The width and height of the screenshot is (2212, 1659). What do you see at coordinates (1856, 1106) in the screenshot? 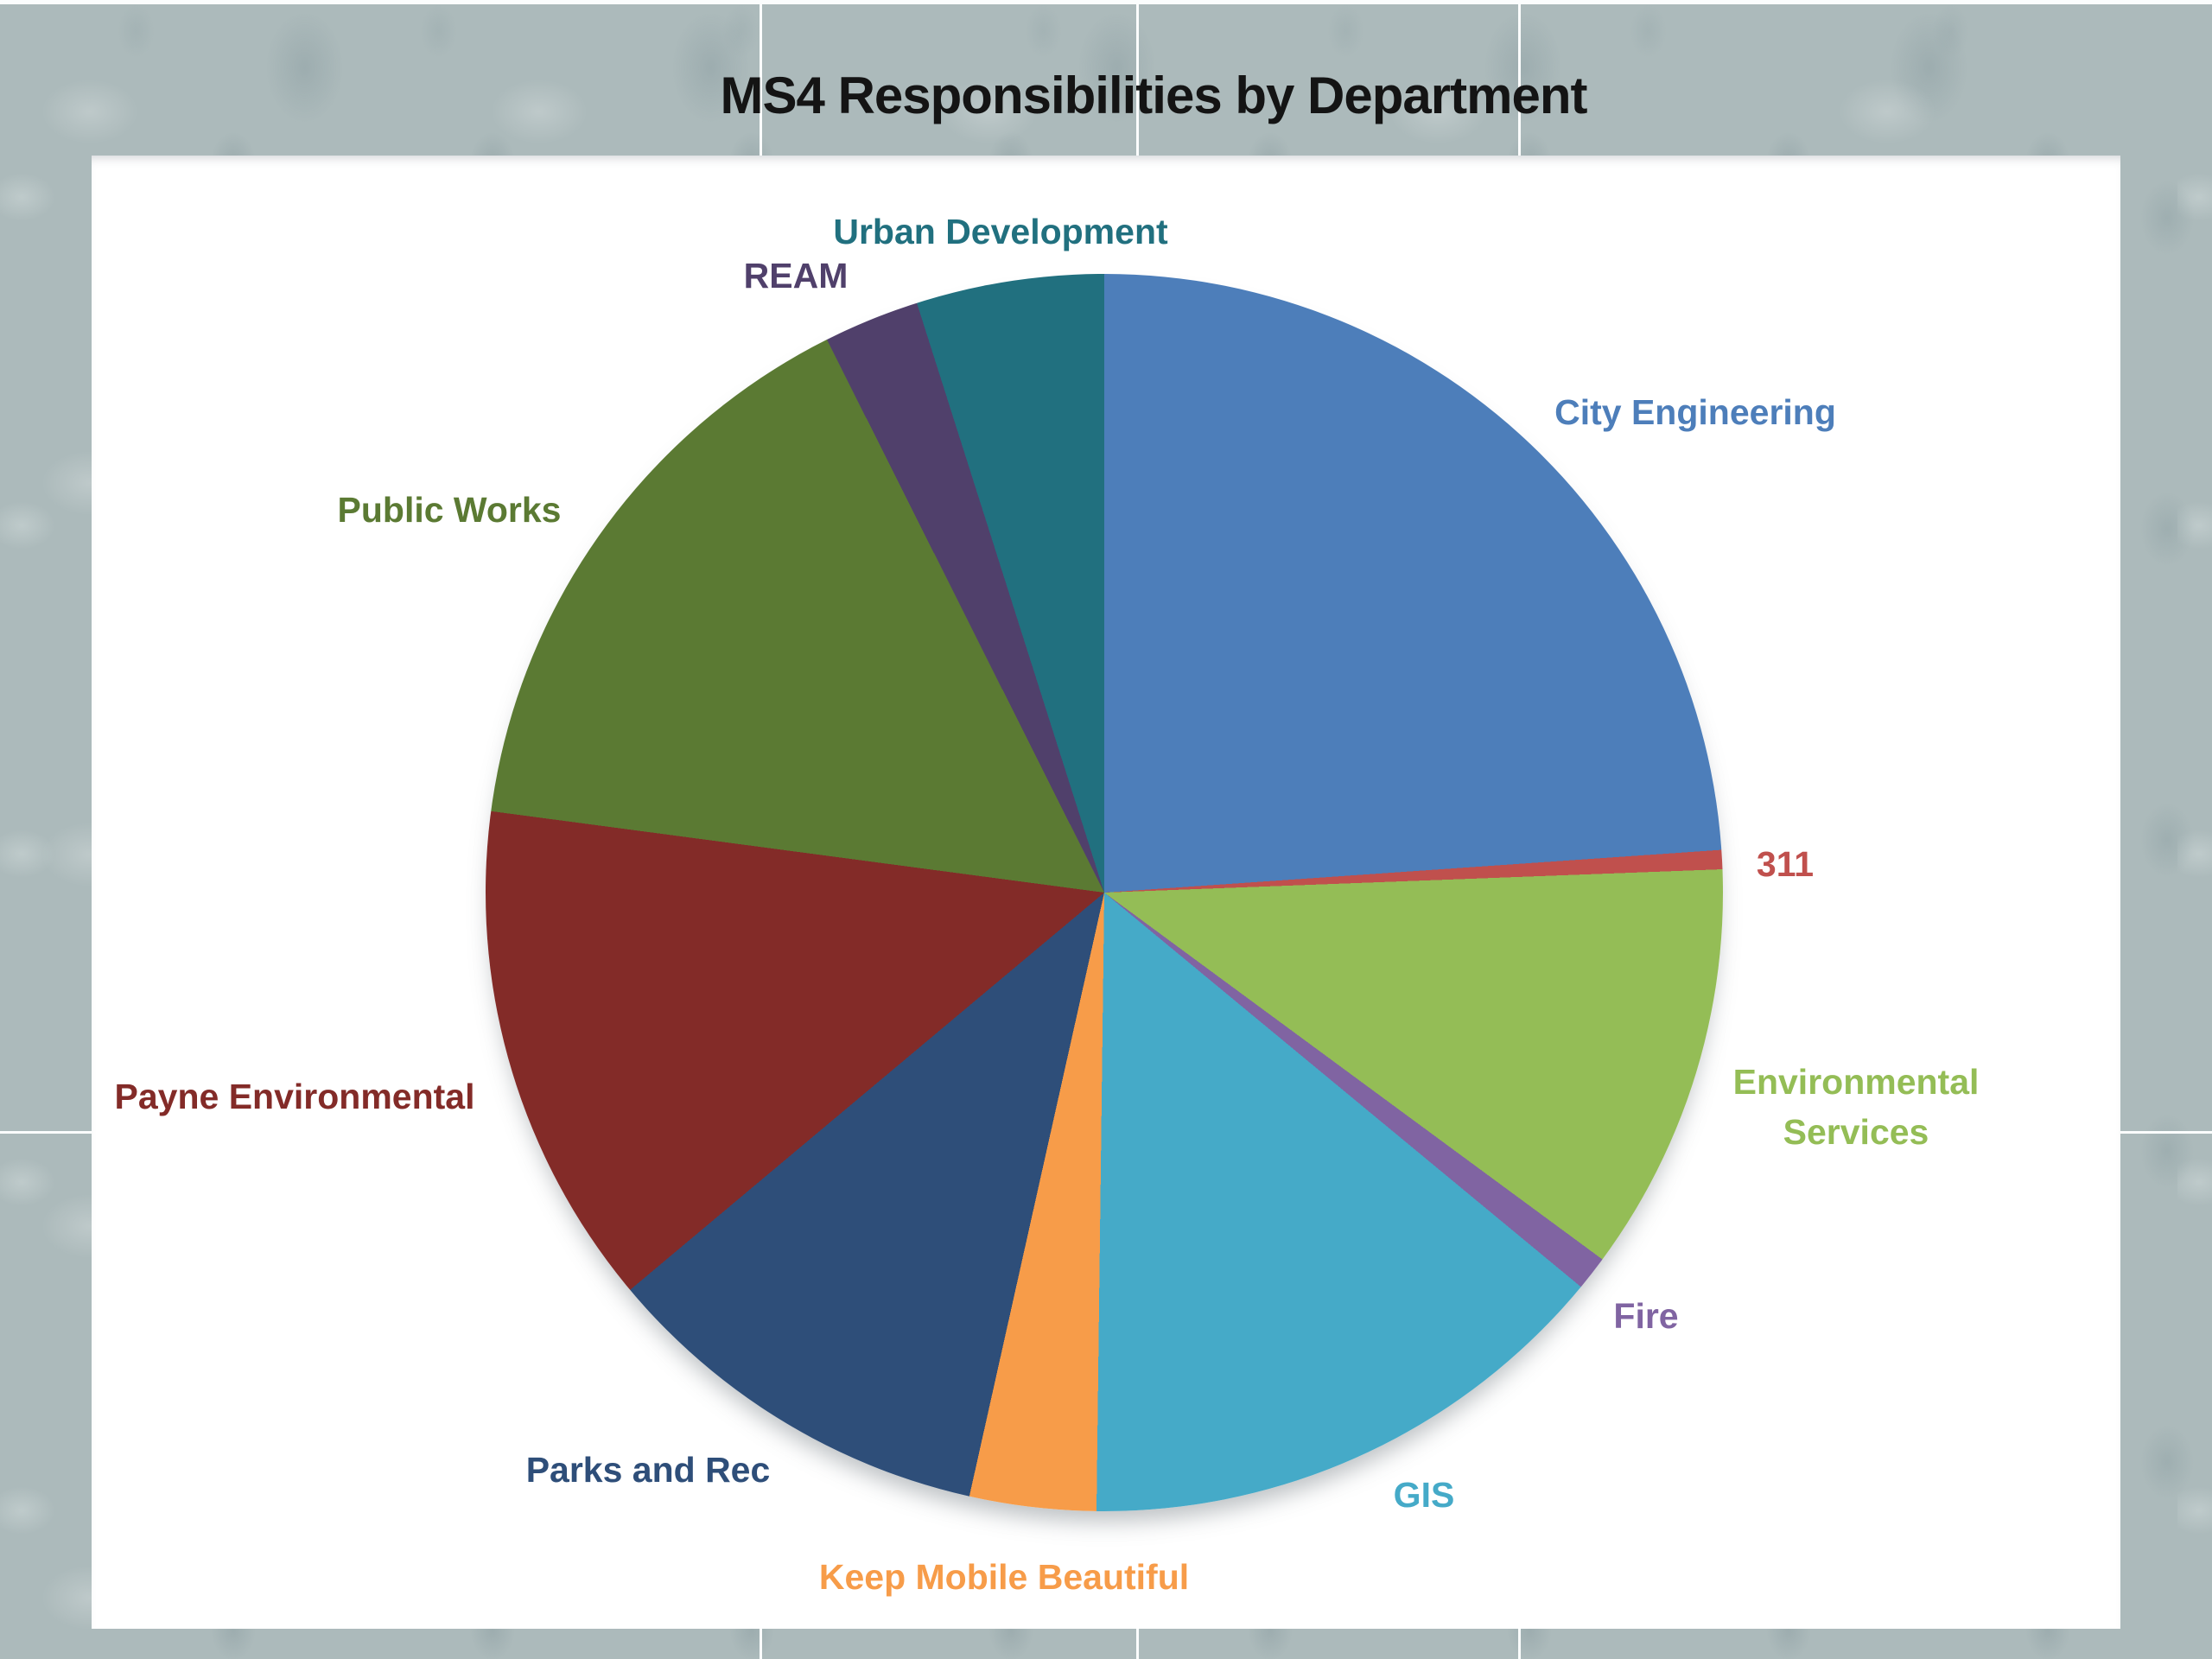
I see `slice-label-environmental-services: Environmental Services` at bounding box center [1856, 1106].